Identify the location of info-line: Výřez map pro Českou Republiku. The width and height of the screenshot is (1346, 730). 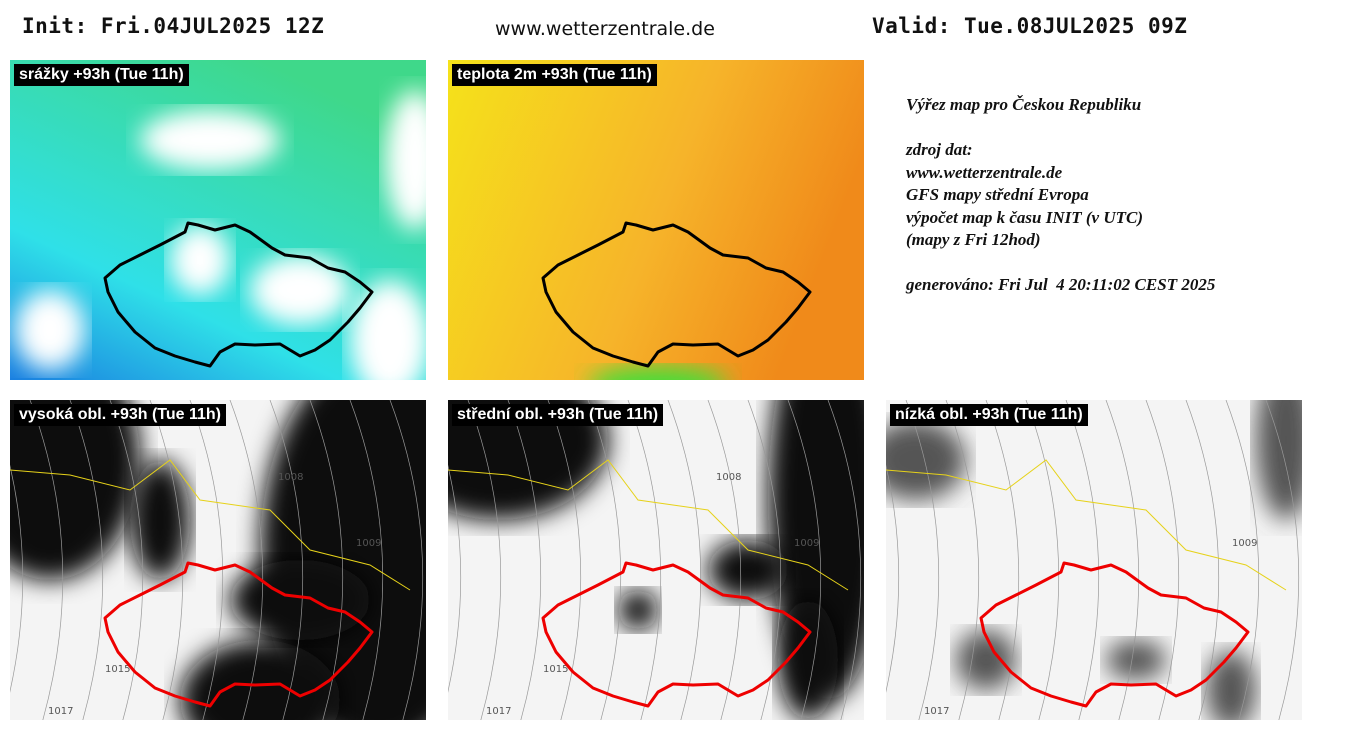
(1024, 104).